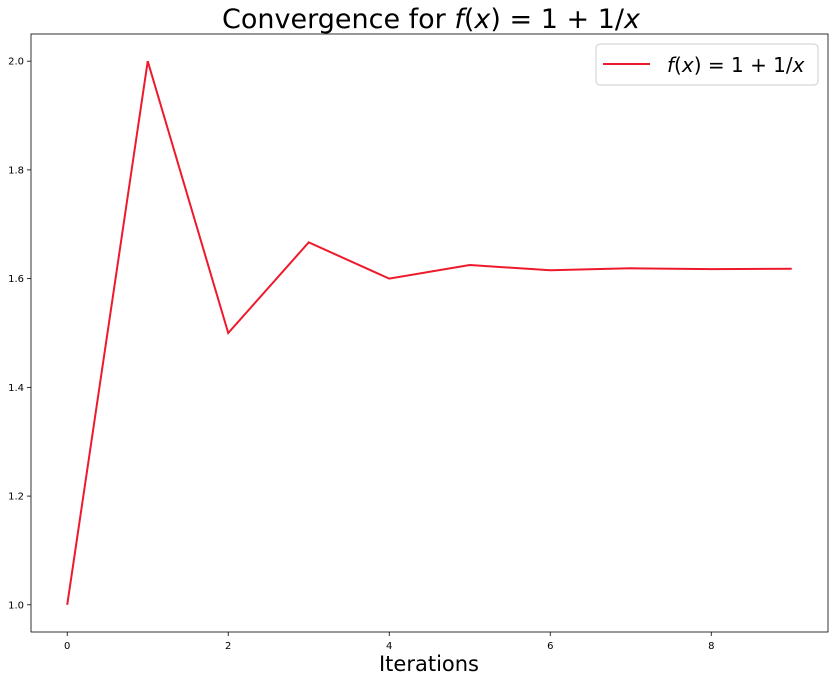 The image size is (833, 679). Describe the element at coordinates (16, 62) in the screenshot. I see `y-tick-label: 2.0` at that location.